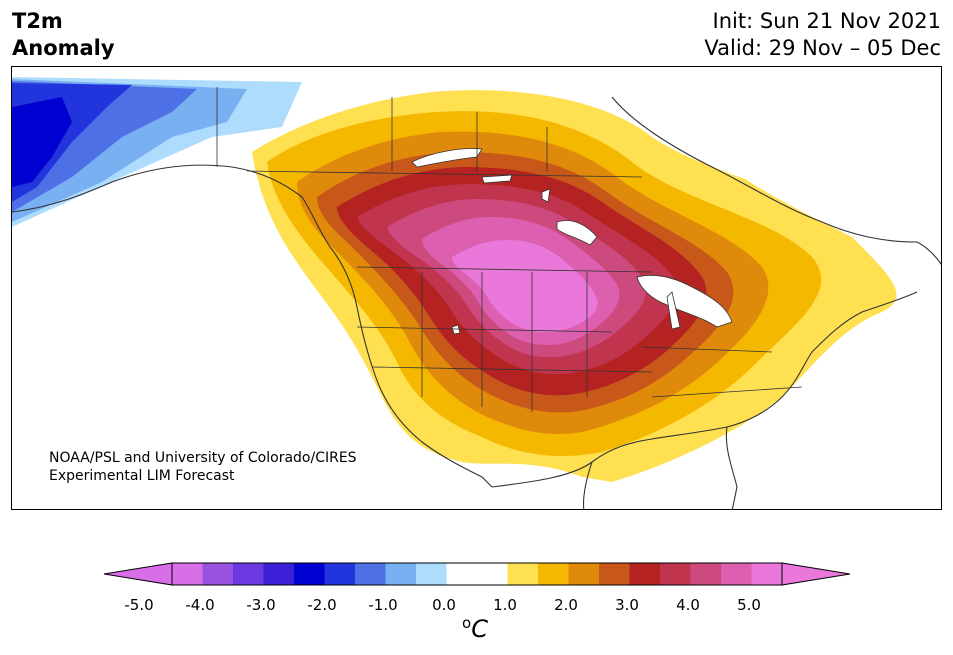 The image size is (953, 655). Describe the element at coordinates (37, 21) in the screenshot. I see `title-variable: T2m` at that location.